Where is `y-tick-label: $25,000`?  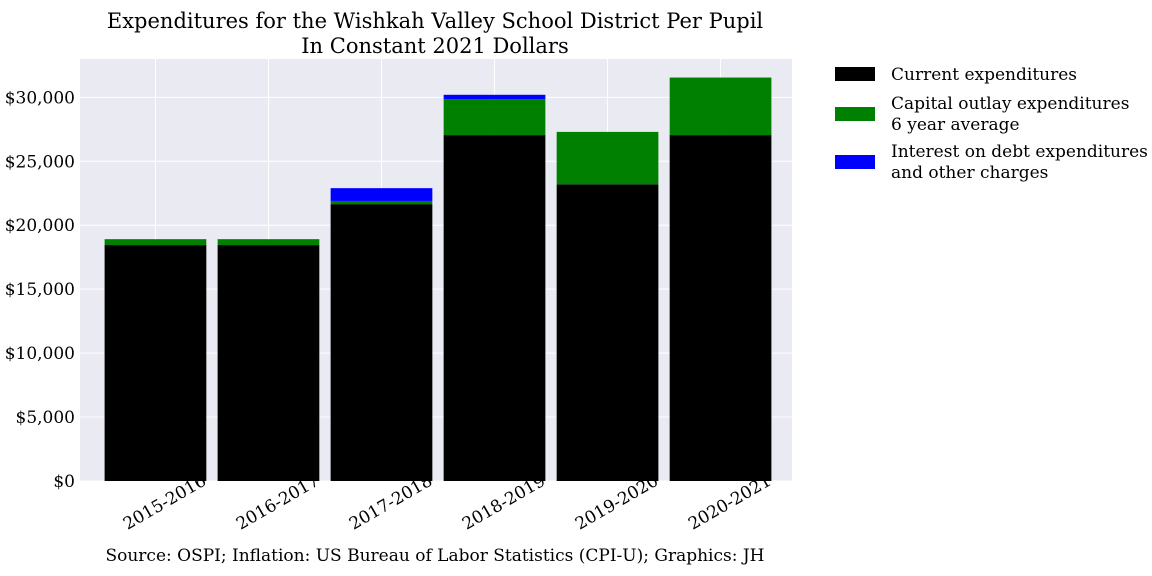 y-tick-label: $25,000 is located at coordinates (40, 162).